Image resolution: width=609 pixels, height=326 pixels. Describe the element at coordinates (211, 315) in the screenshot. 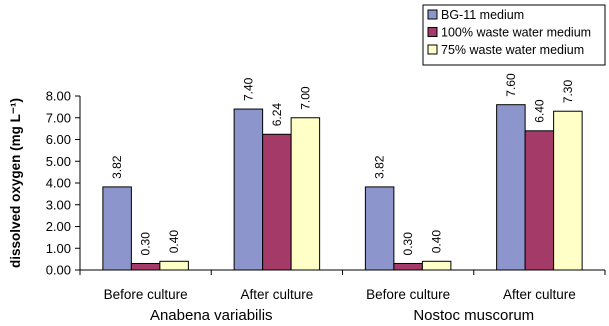

I see `group-label: Anabena variabilis` at that location.